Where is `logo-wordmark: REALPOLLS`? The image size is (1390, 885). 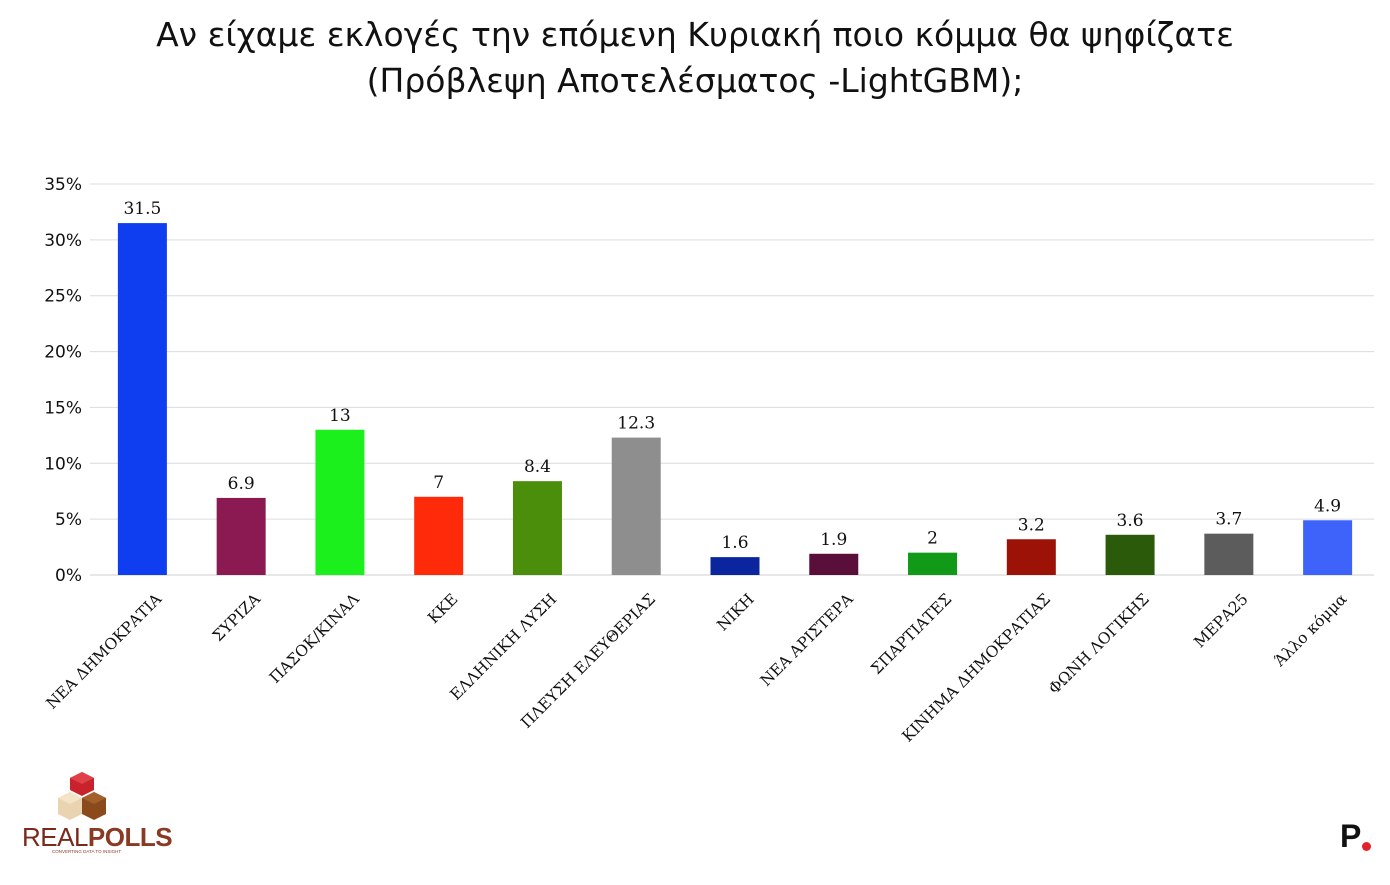 logo-wordmark: REALPOLLS is located at coordinates (97, 837).